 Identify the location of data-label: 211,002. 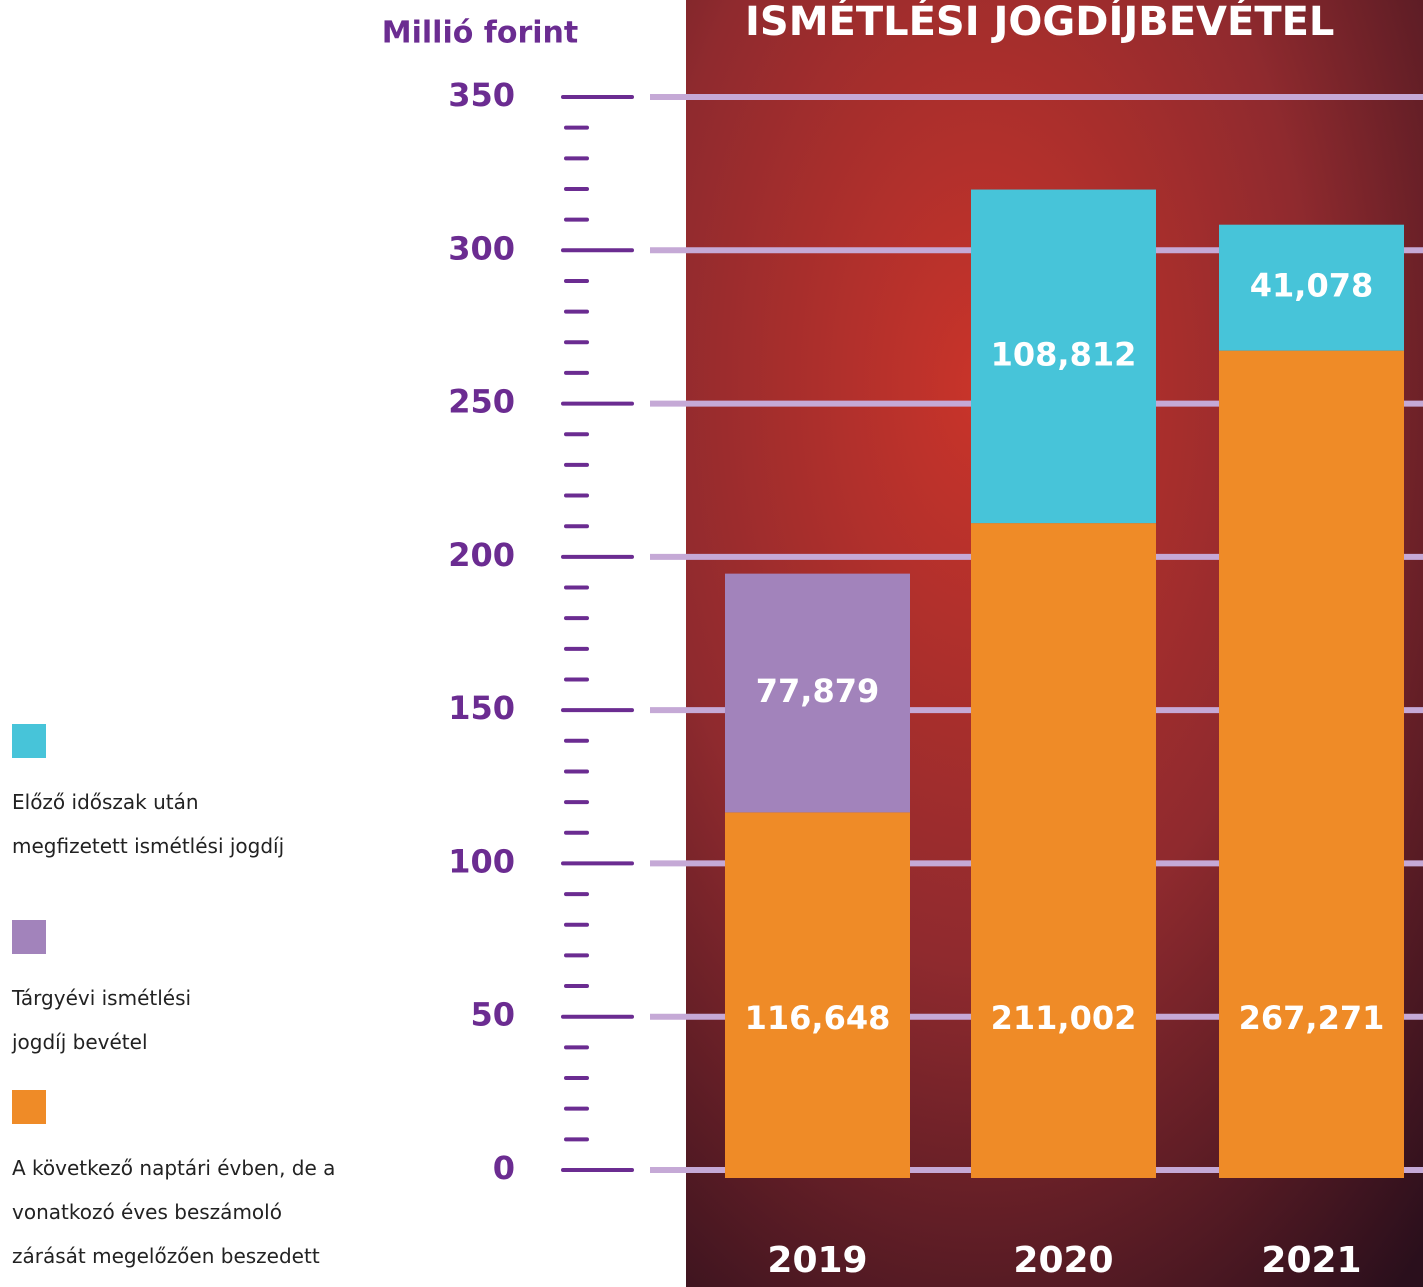
(1064, 1018).